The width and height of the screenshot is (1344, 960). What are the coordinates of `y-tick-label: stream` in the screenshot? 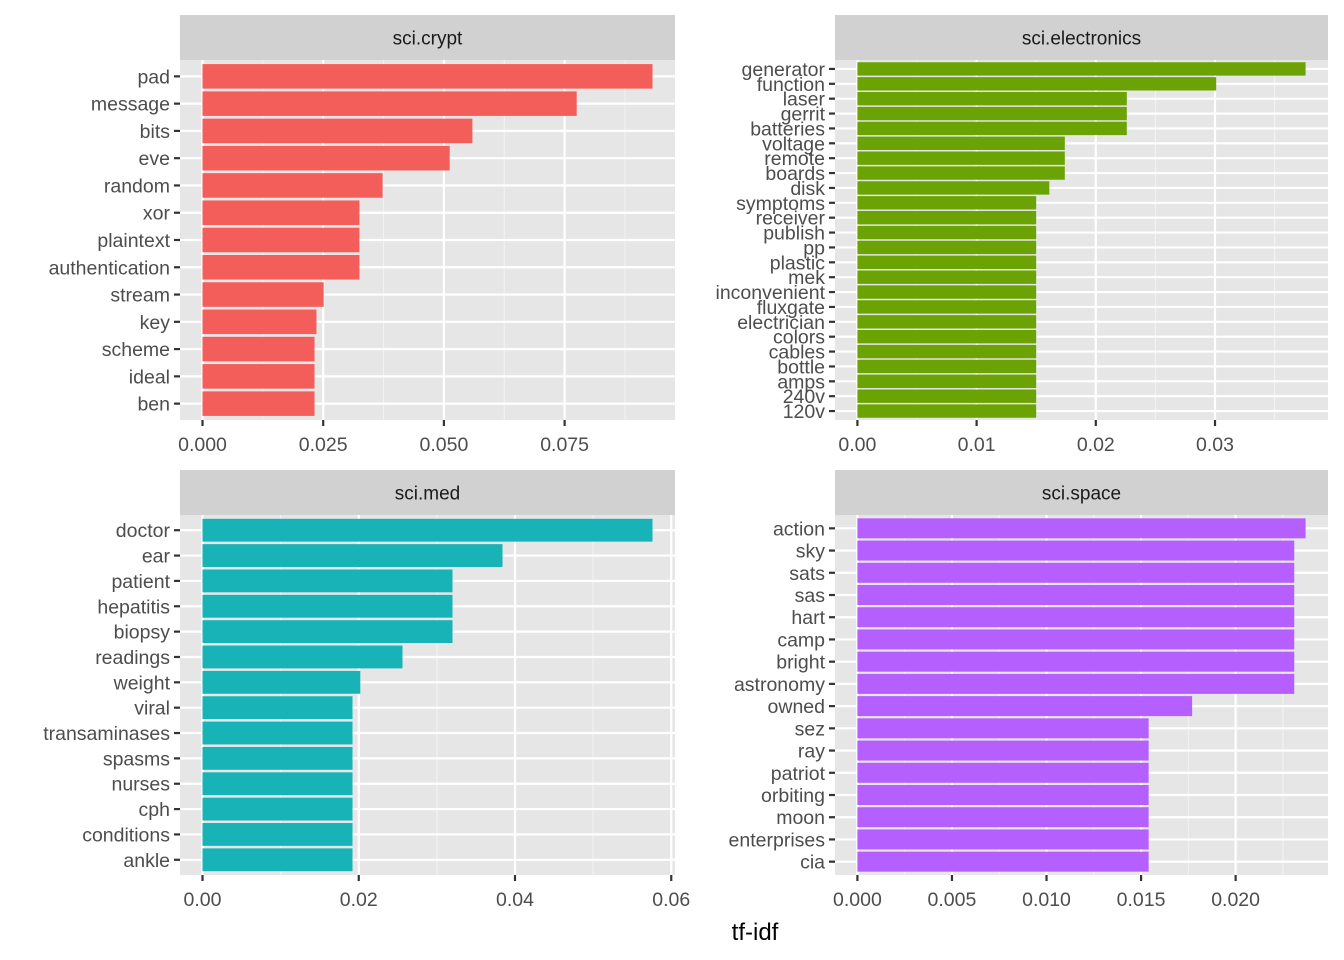 It's located at (140, 296).